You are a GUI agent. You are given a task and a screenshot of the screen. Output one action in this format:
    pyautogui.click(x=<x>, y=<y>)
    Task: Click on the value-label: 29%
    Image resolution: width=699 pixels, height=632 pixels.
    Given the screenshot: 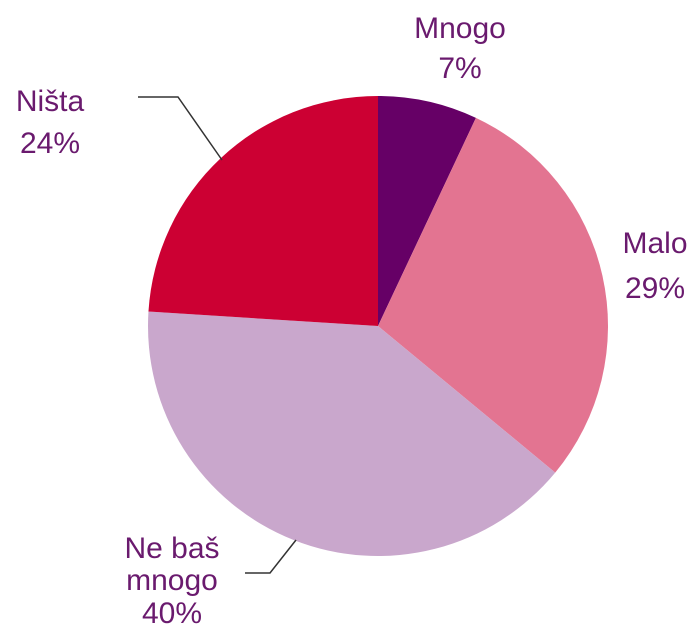 What is the action you would take?
    pyautogui.click(x=655, y=288)
    